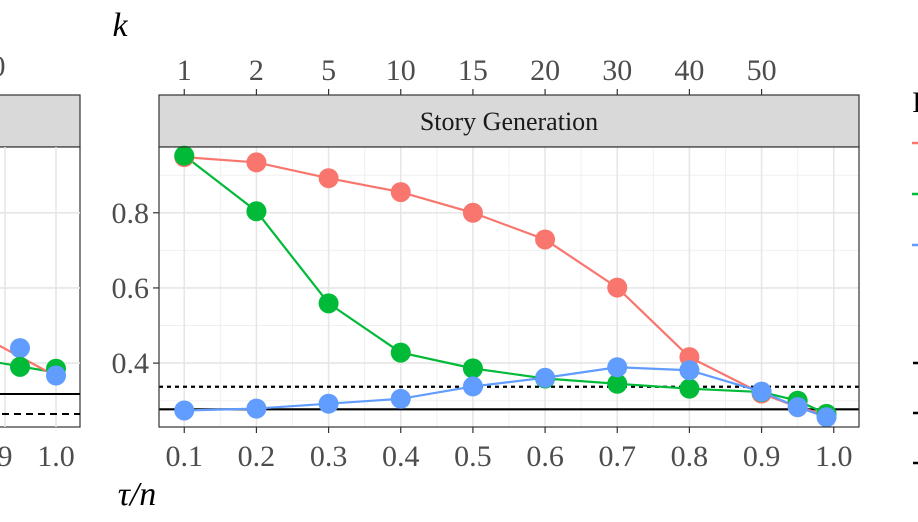  What do you see at coordinates (33, 362) in the screenshot?
I see `left-panel-marks` at bounding box center [33, 362].